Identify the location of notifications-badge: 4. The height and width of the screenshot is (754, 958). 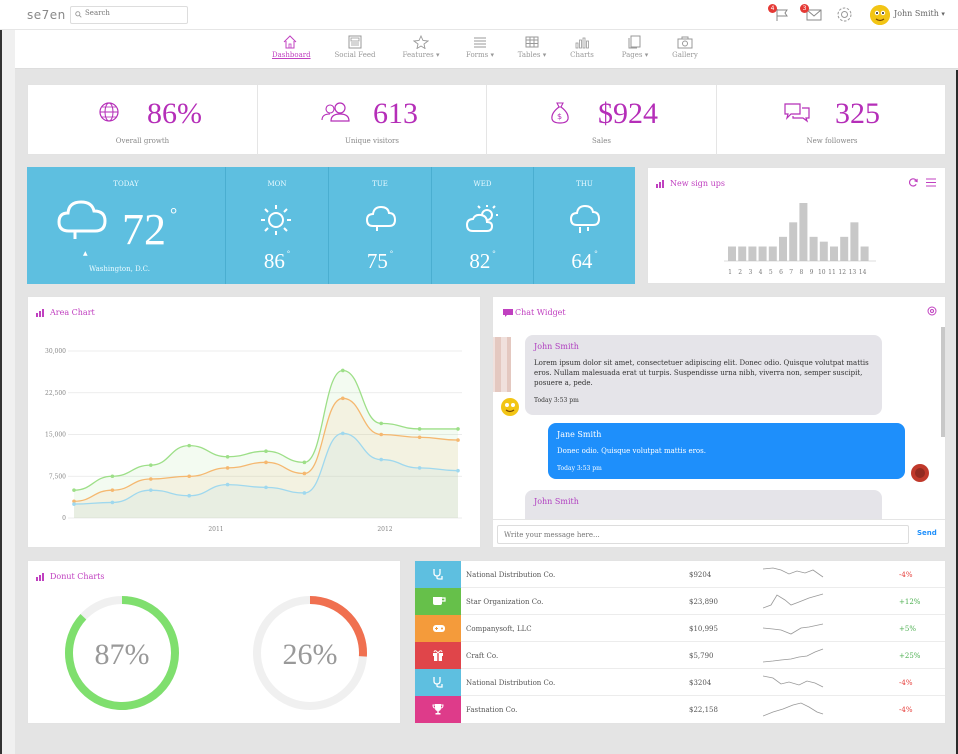
(772, 8).